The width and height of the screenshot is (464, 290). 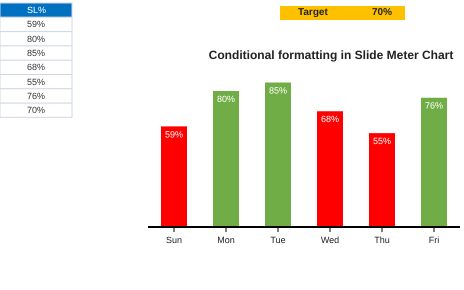 I want to click on data-label: 76%, so click(x=434, y=105).